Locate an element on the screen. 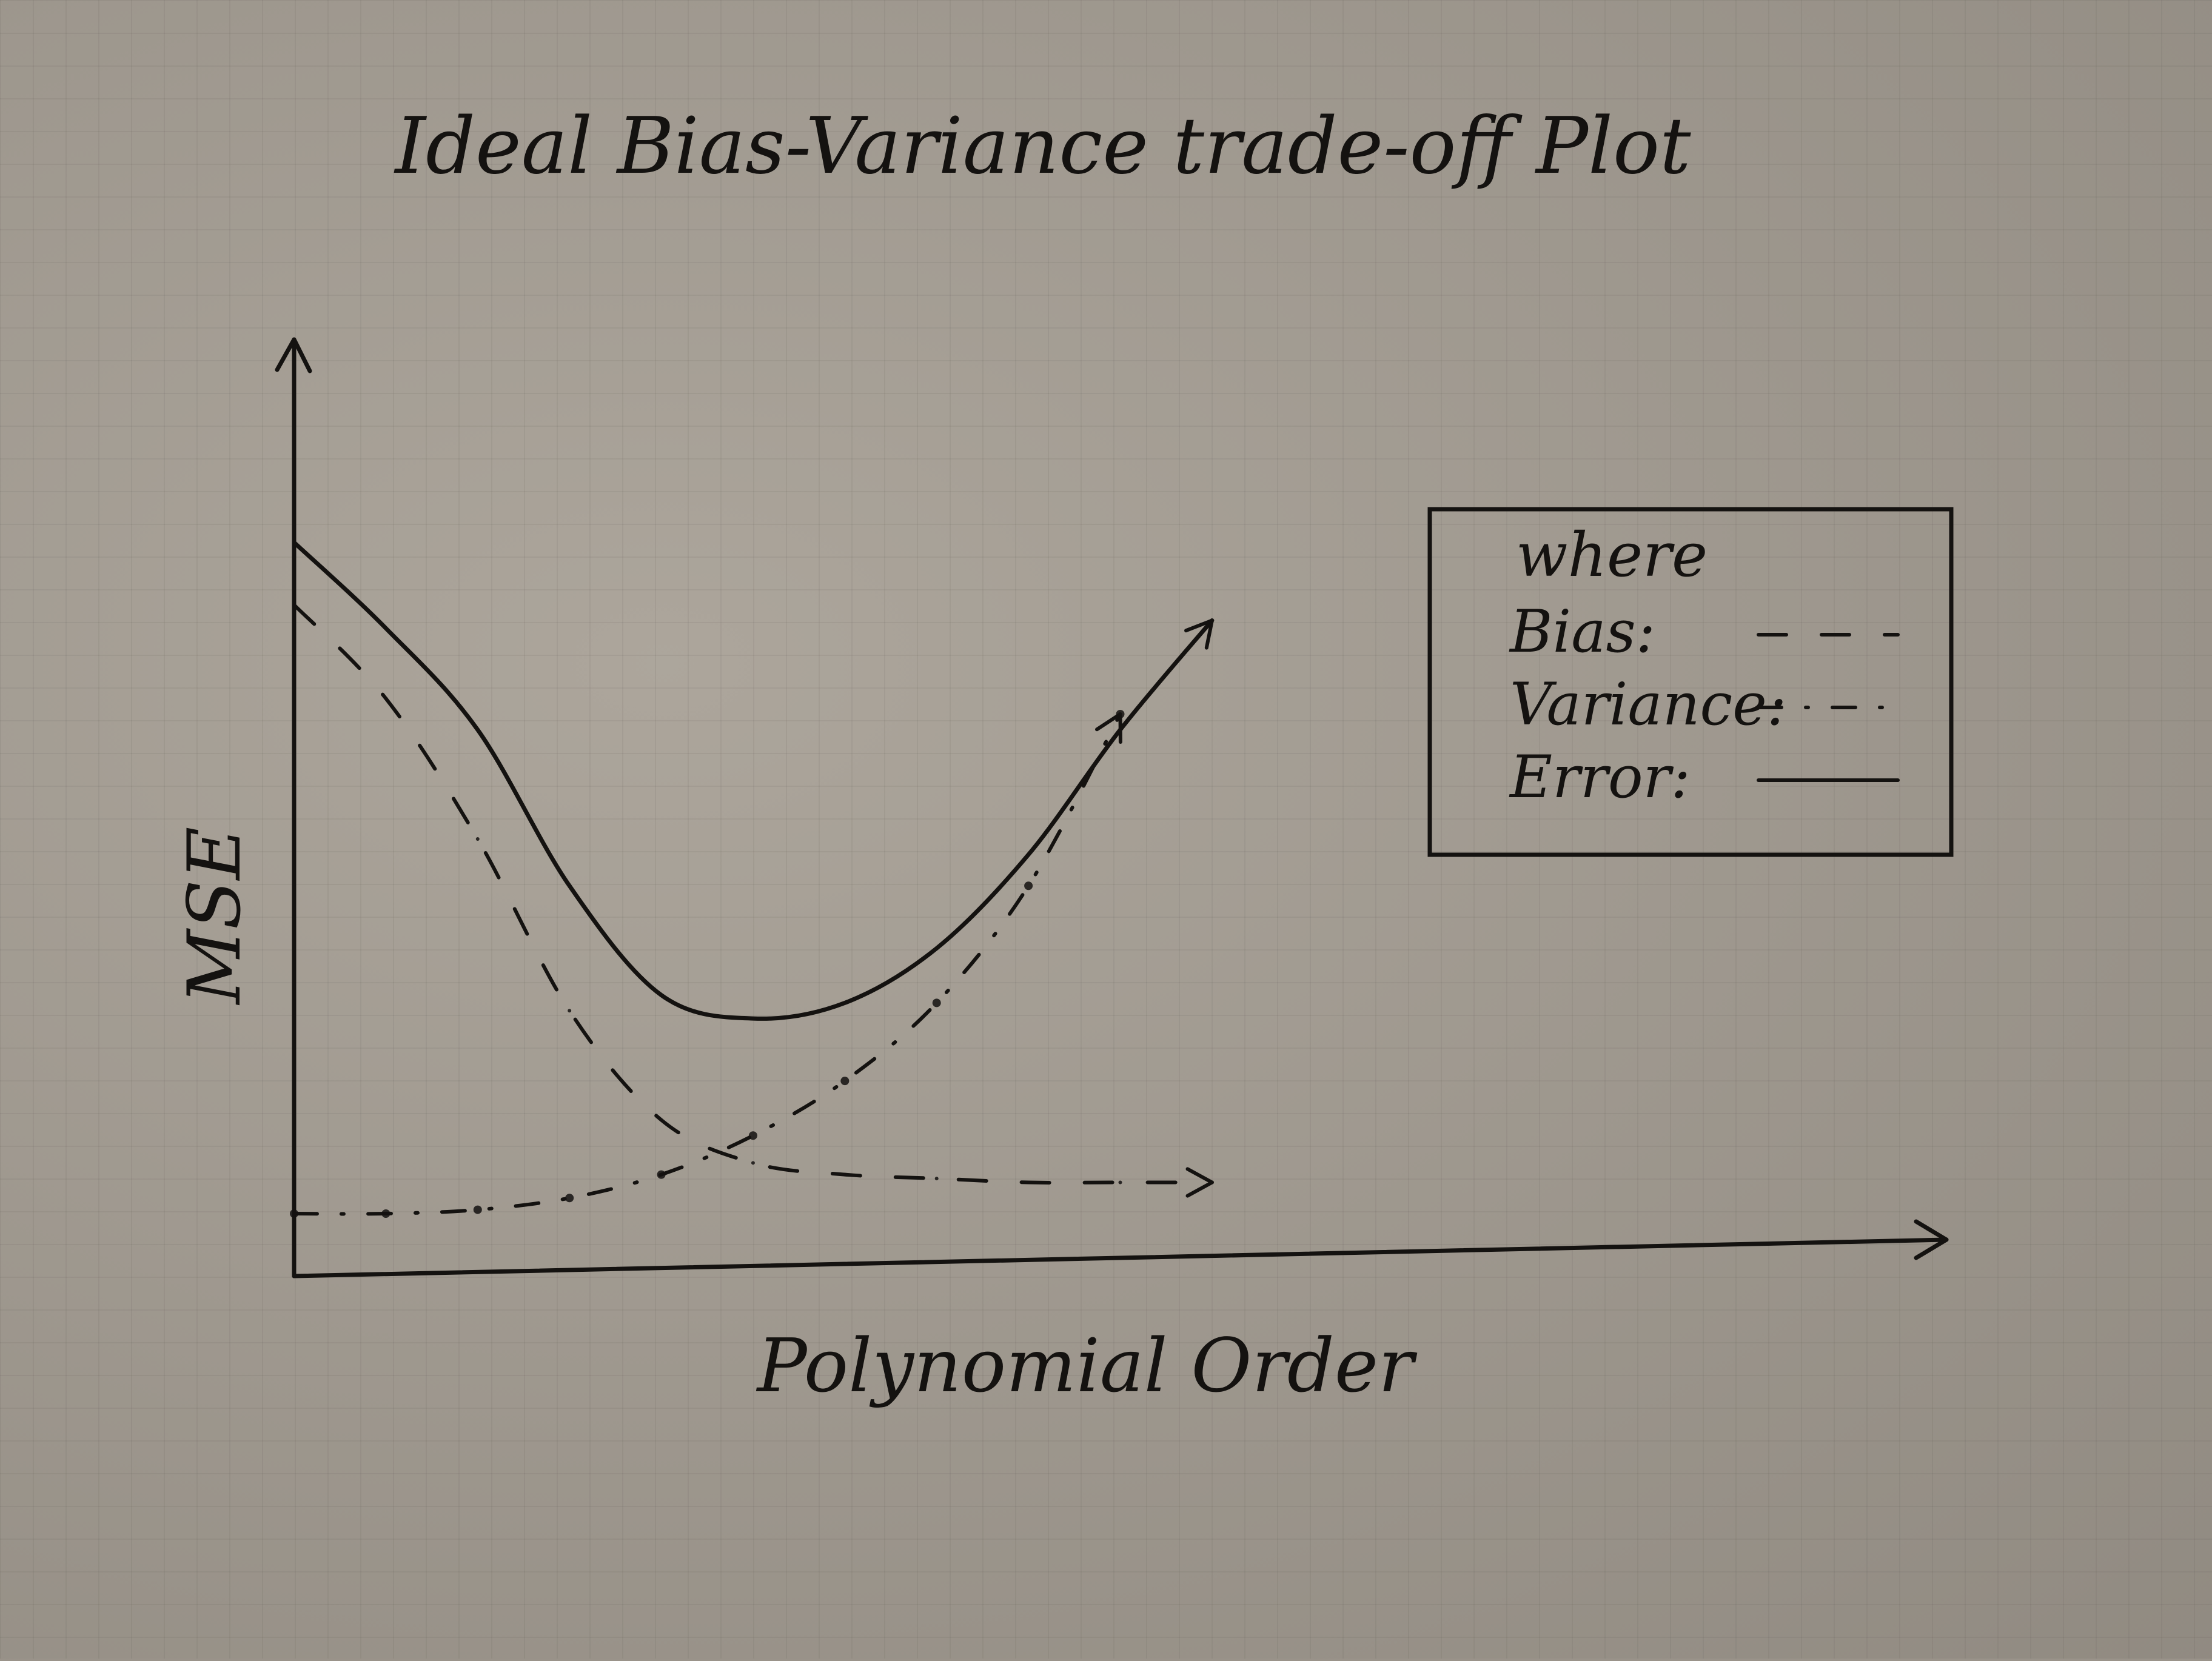  chart-title: Ideal Bias-Variance trade-off Plot is located at coordinates (1043, 146).